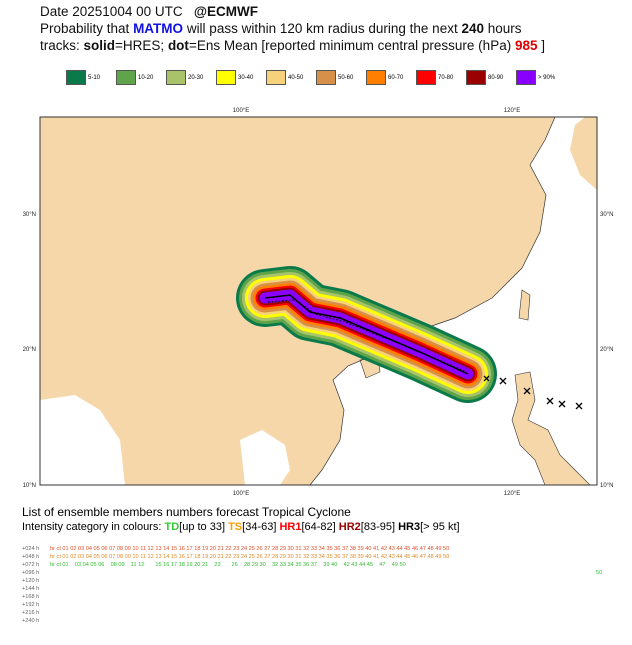 The width and height of the screenshot is (632, 645). I want to click on intensity-text: HR2, so click(349, 527).